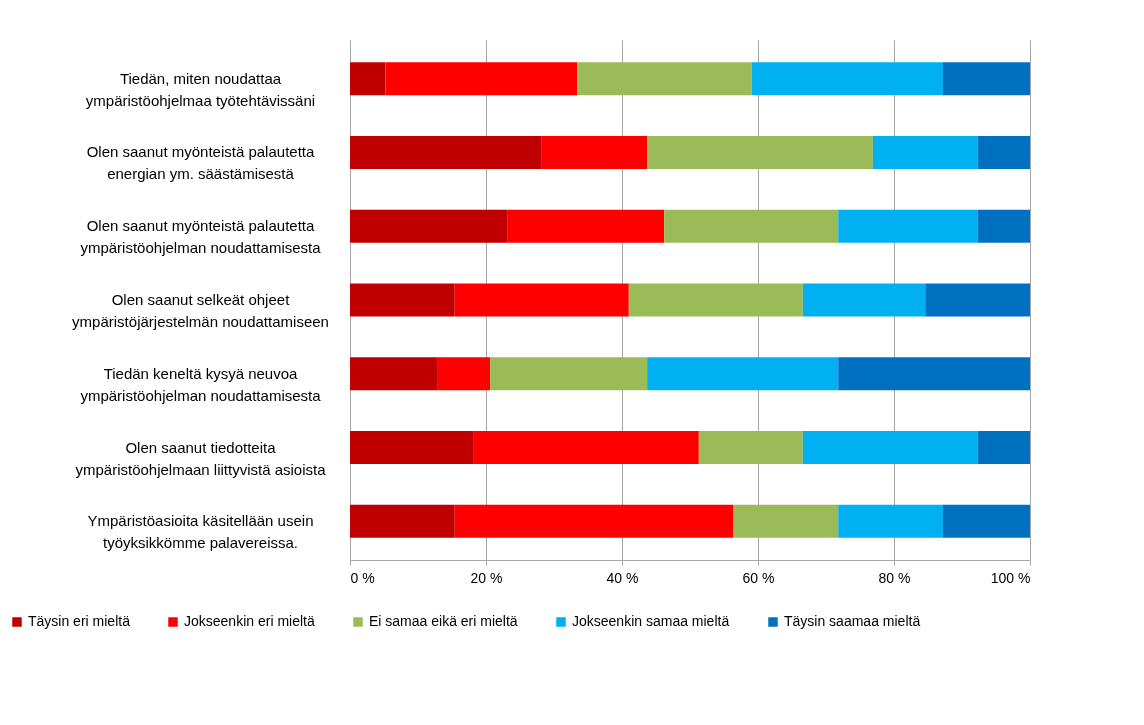  What do you see at coordinates (362, 577) in the screenshot?
I see `x-tick-label: 0 %` at bounding box center [362, 577].